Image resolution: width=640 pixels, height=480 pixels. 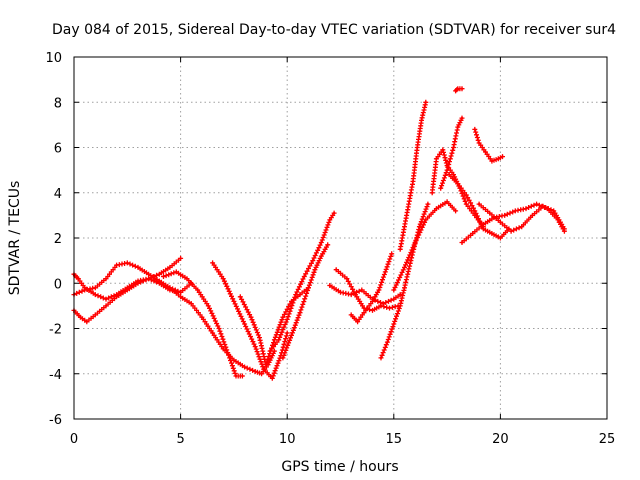 What do you see at coordinates (58, 194) in the screenshot?
I see `y-tick-label: 4` at bounding box center [58, 194].